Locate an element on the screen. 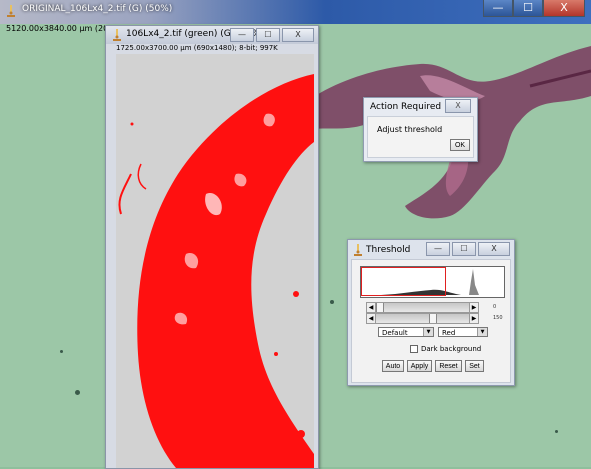  threshold-method-value: Default is located at coordinates (395, 333).